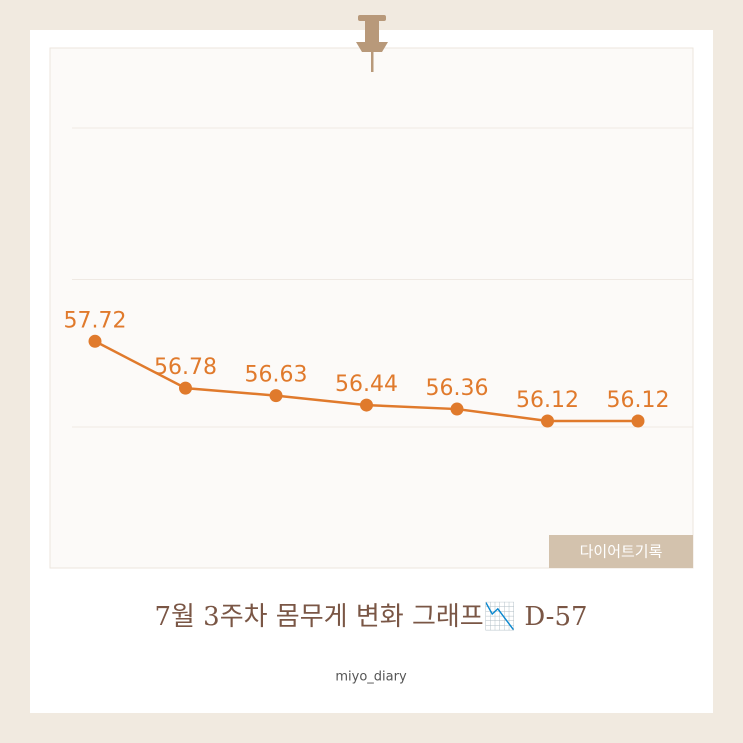 This screenshot has width=743, height=743. What do you see at coordinates (457, 388) in the screenshot?
I see `value-label: 56.36` at bounding box center [457, 388].